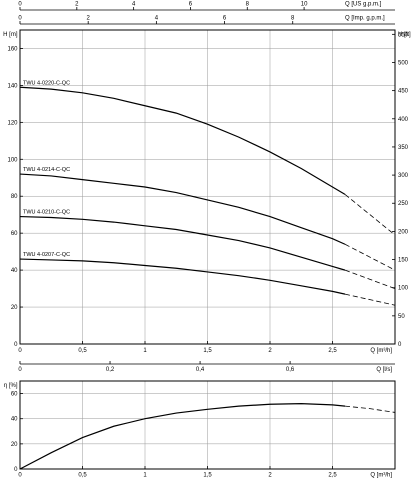 The width and height of the screenshot is (415, 480). Describe the element at coordinates (12, 86) in the screenshot. I see `left-axis-tick-label: 140` at that location.